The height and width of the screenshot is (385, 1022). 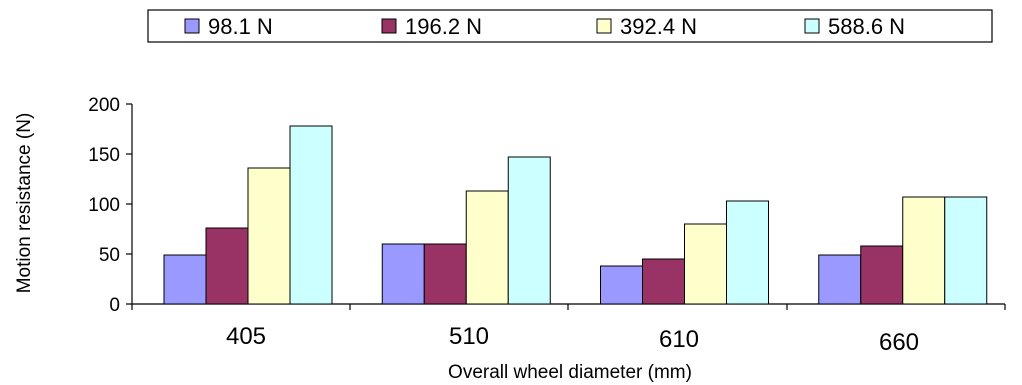 I want to click on y-tick-label: 200, so click(x=104, y=105).